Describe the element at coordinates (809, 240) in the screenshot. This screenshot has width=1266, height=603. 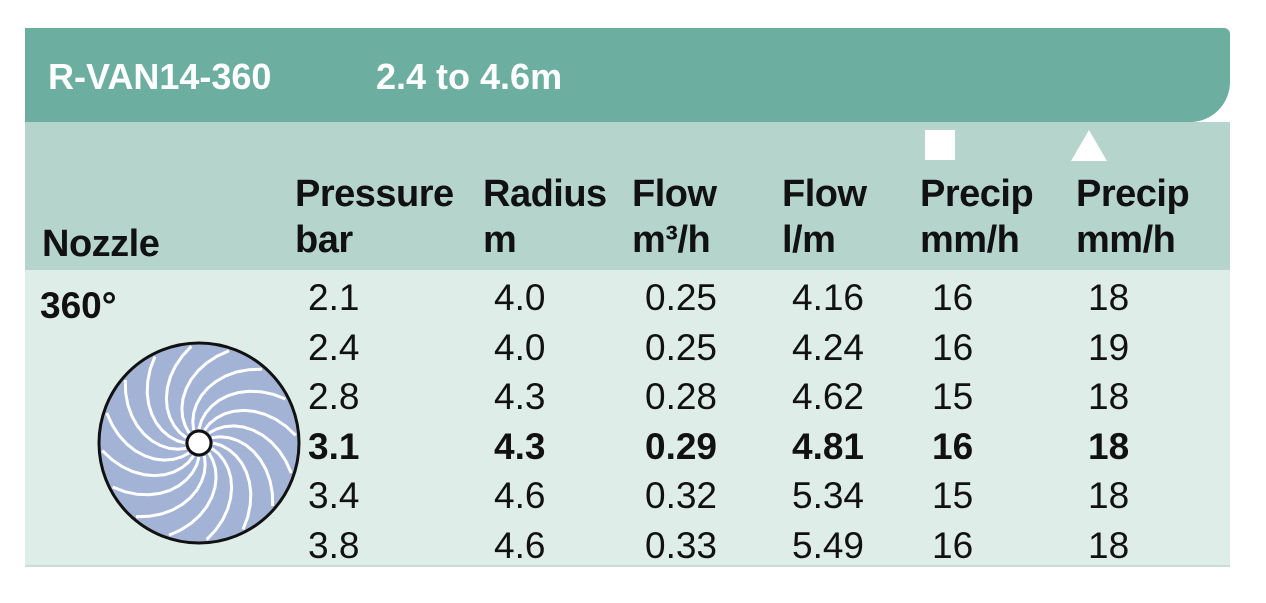
I see `column-header: l/m` at that location.